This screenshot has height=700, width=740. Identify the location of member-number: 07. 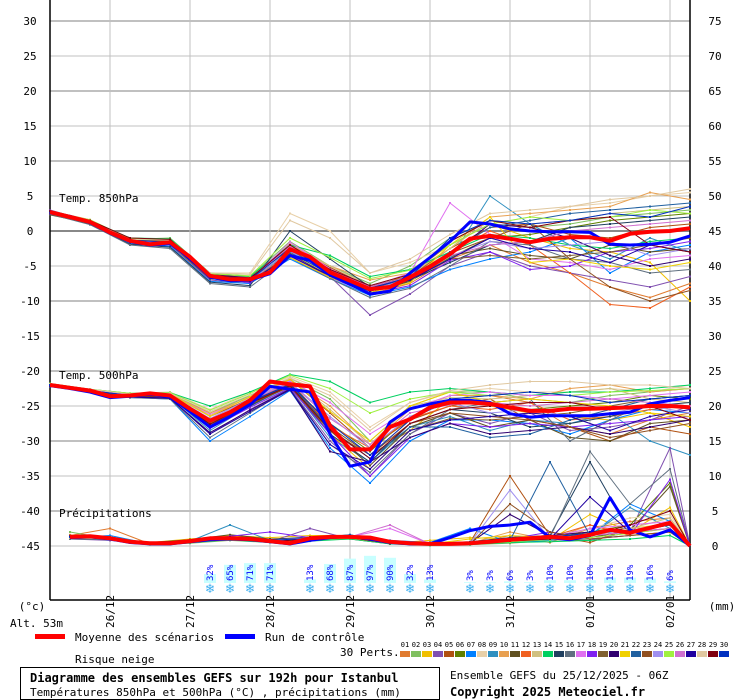
(471, 645).